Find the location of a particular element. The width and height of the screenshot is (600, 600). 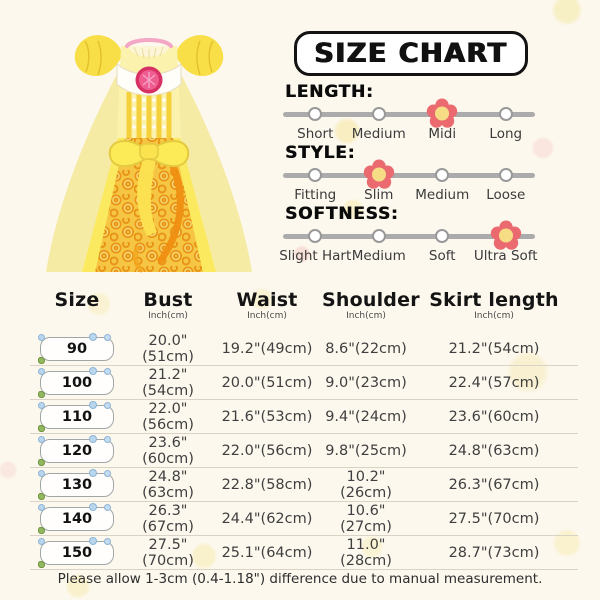

size-cell: 100 is located at coordinates (77, 382).